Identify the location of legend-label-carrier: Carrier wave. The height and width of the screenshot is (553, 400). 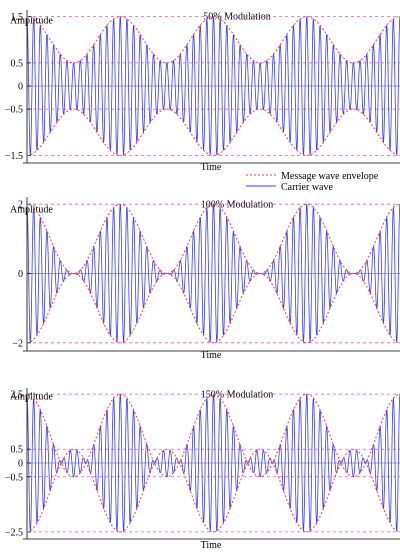
(307, 187).